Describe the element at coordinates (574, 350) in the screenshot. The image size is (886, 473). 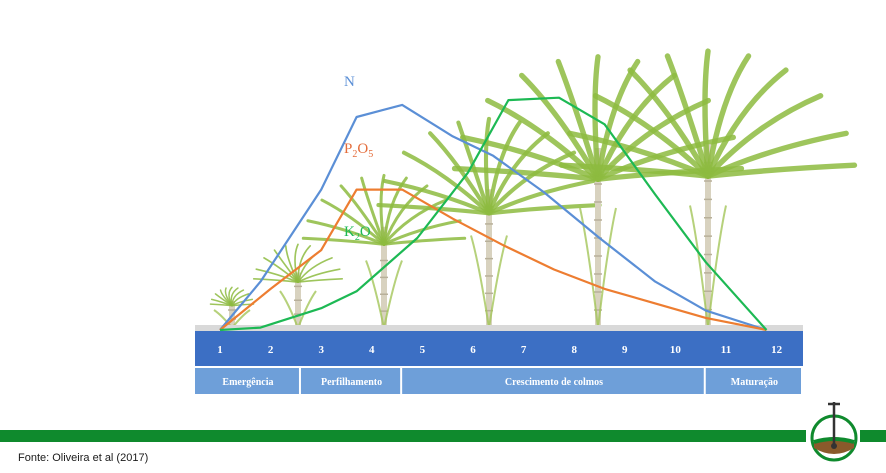
I see `x-tick-label: 8` at that location.